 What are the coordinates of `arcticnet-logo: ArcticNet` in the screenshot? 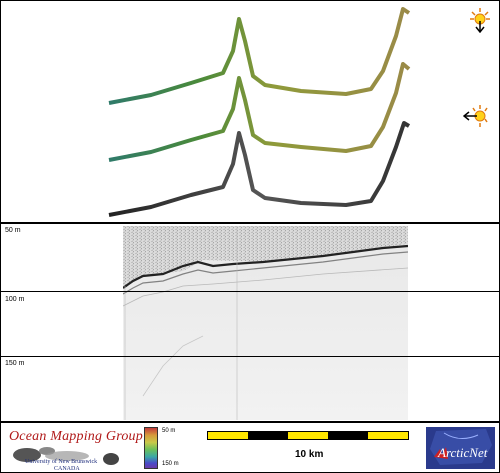 It's located at (460, 448).